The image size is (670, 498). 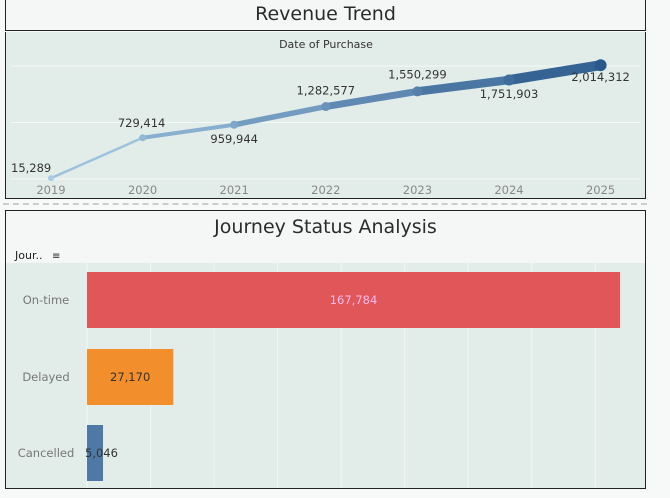 I want to click on journey-status-title: Journey Status Analysis, so click(x=325, y=227).